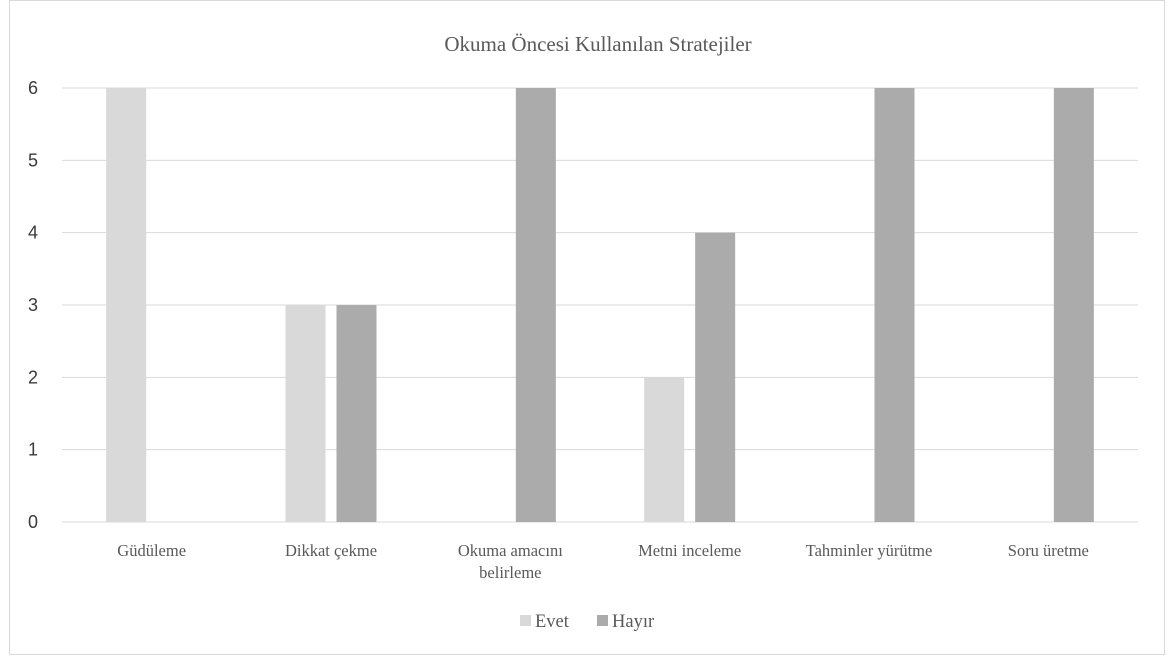  I want to click on y-tick-label: 3, so click(33, 305).